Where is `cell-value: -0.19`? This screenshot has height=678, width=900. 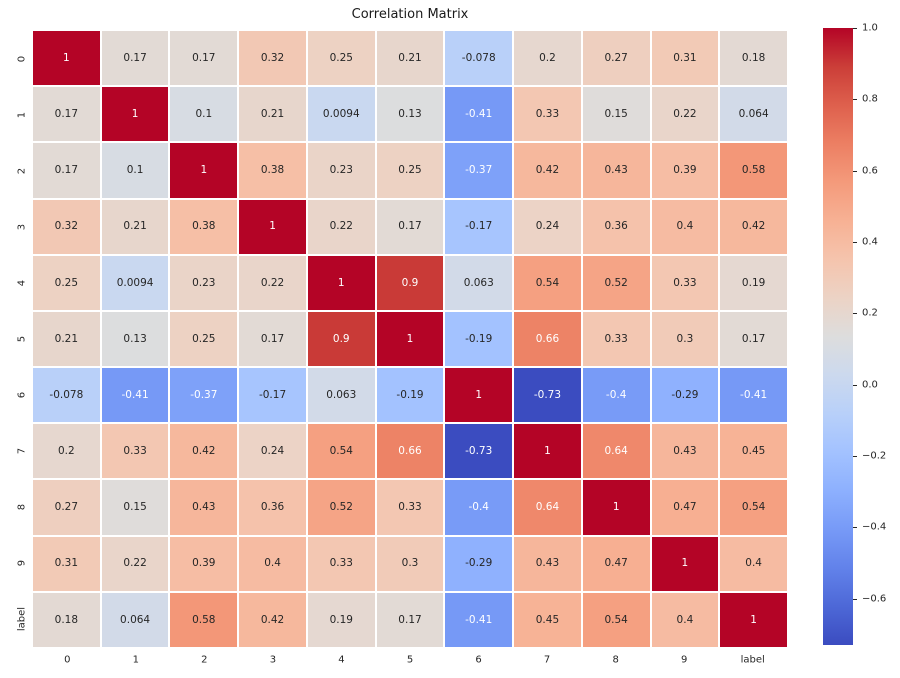
cell-value: -0.19 is located at coordinates (479, 338).